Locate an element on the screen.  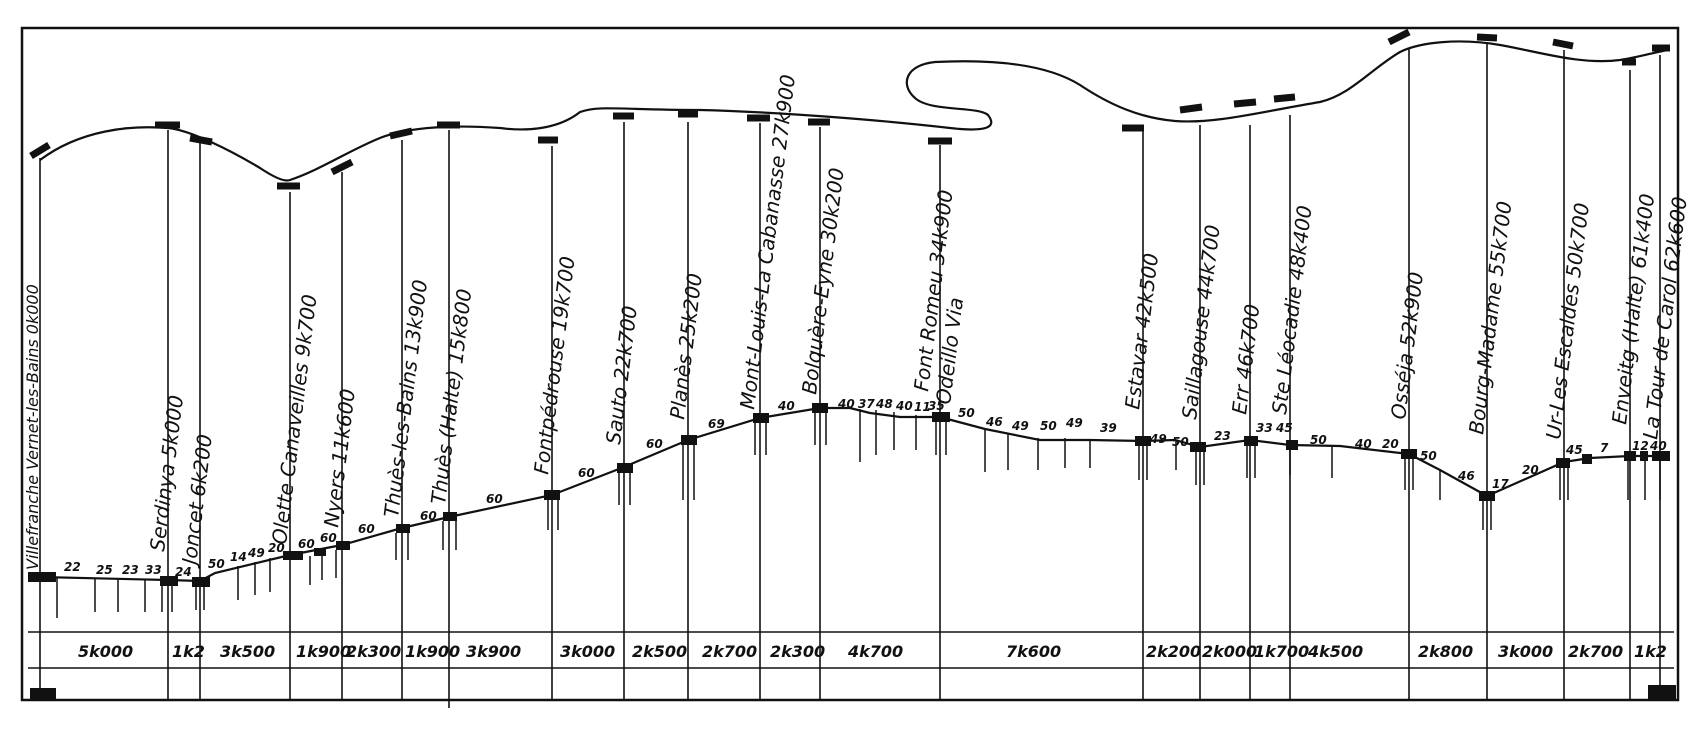
station-label: Estavar 42k500 is located at coordinates (1141, 331).